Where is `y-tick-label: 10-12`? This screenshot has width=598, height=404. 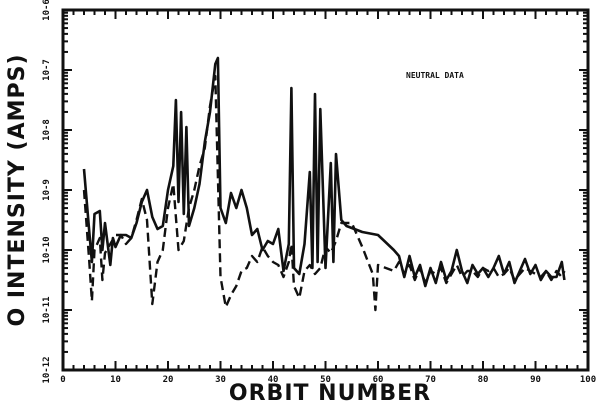
y-tick-label: 10-12 is located at coordinates (47, 369).